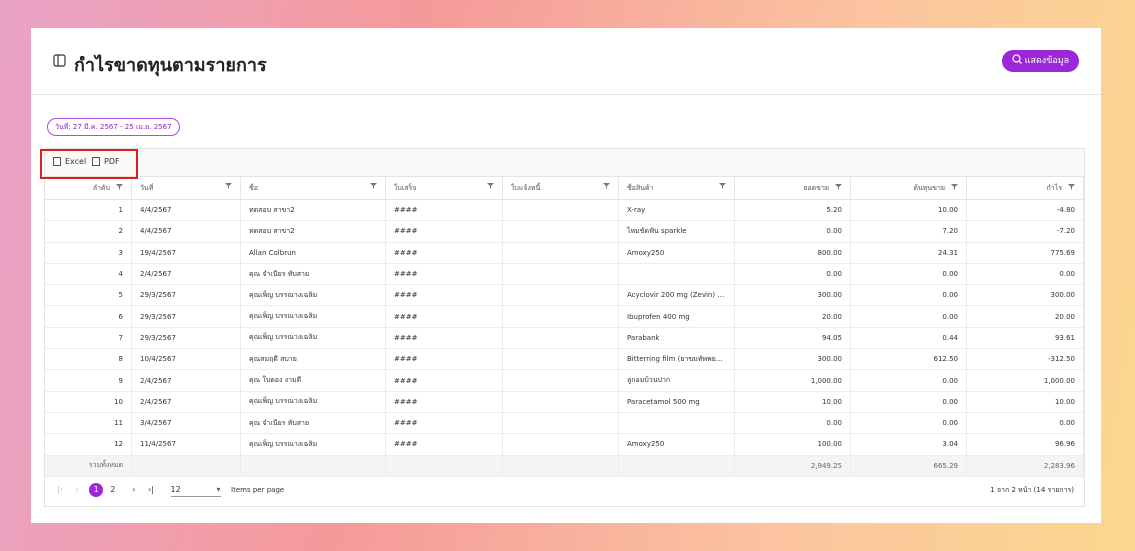  What do you see at coordinates (186, 423) in the screenshot?
I see `table-cell: 3/4/2567` at bounding box center [186, 423].